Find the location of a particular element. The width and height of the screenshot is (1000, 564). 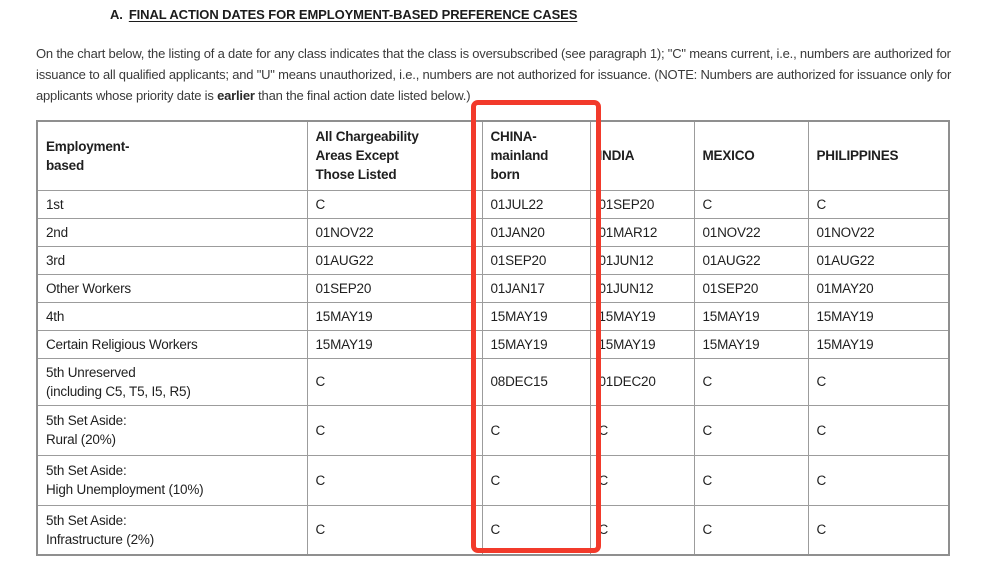

cell: 01MAY20 is located at coordinates (878, 288).